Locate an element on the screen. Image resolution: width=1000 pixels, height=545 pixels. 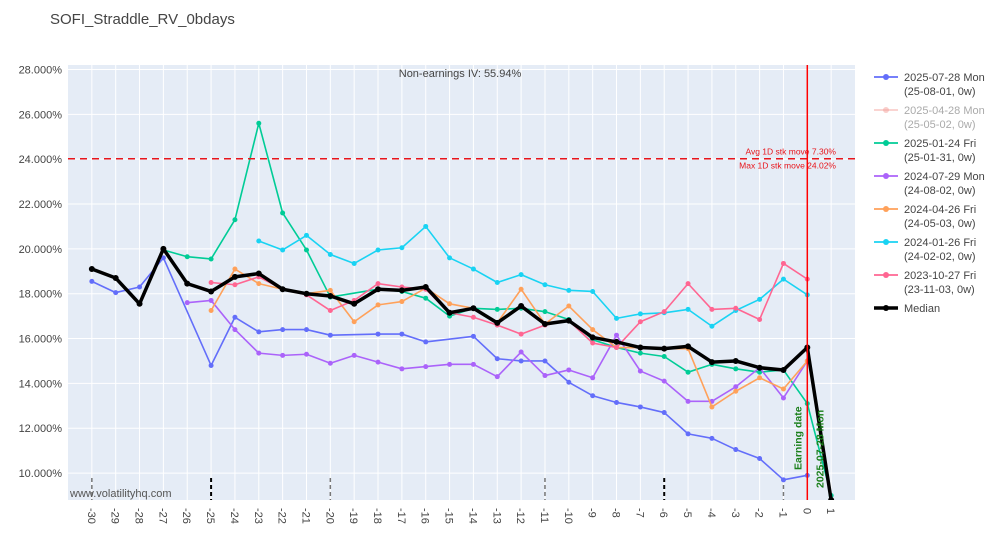
y-tick-label: 20.000% is located at coordinates (41, 250).